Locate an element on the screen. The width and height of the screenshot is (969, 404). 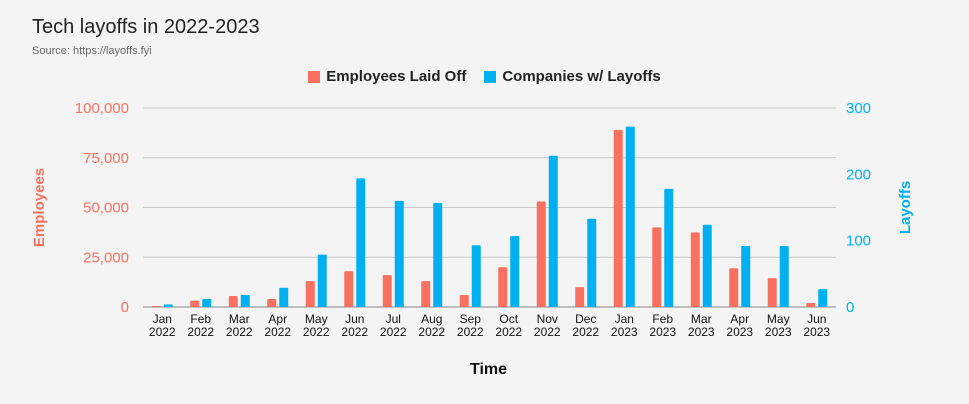
y-tick-label-left: 0 is located at coordinates (125, 307).